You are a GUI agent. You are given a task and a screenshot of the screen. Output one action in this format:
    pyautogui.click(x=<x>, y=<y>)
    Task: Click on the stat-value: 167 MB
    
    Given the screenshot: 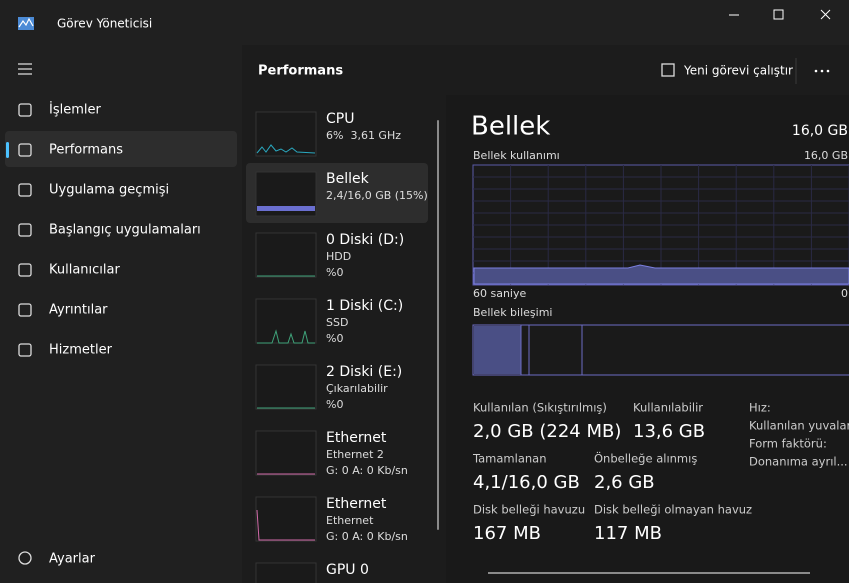 What is the action you would take?
    pyautogui.click(x=507, y=533)
    